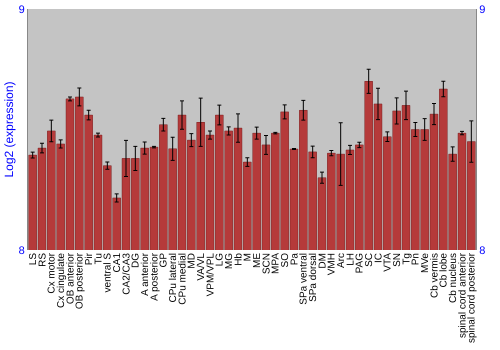 Image resolution: width=500 pixels, height=350 pixels. What do you see at coordinates (136, 260) in the screenshot?
I see `x-tick-label: DG` at bounding box center [136, 260].